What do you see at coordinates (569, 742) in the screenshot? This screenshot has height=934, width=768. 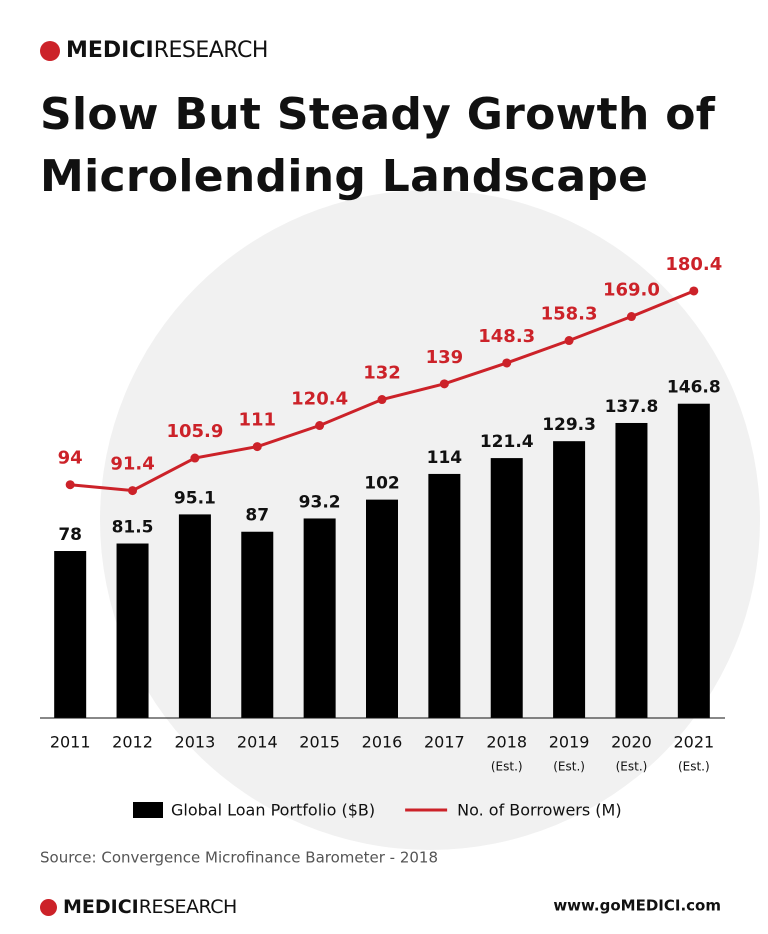 I see `x-tick-label: 2019` at bounding box center [569, 742].